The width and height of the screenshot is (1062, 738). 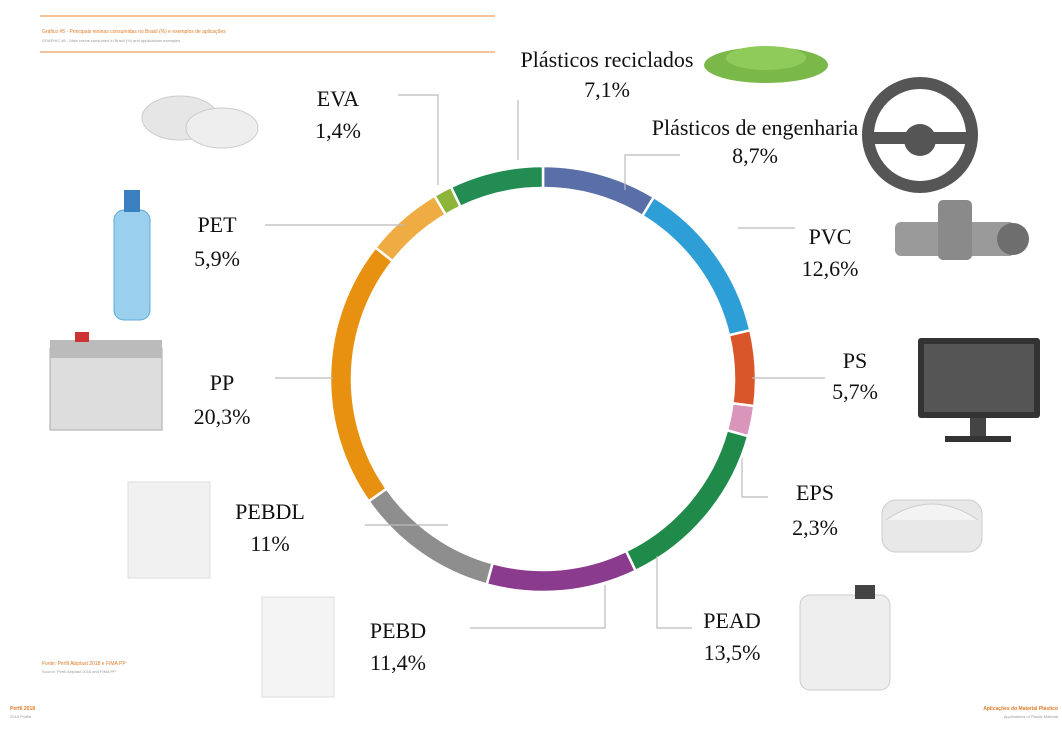 I want to click on segment-name: PET, so click(x=217, y=224).